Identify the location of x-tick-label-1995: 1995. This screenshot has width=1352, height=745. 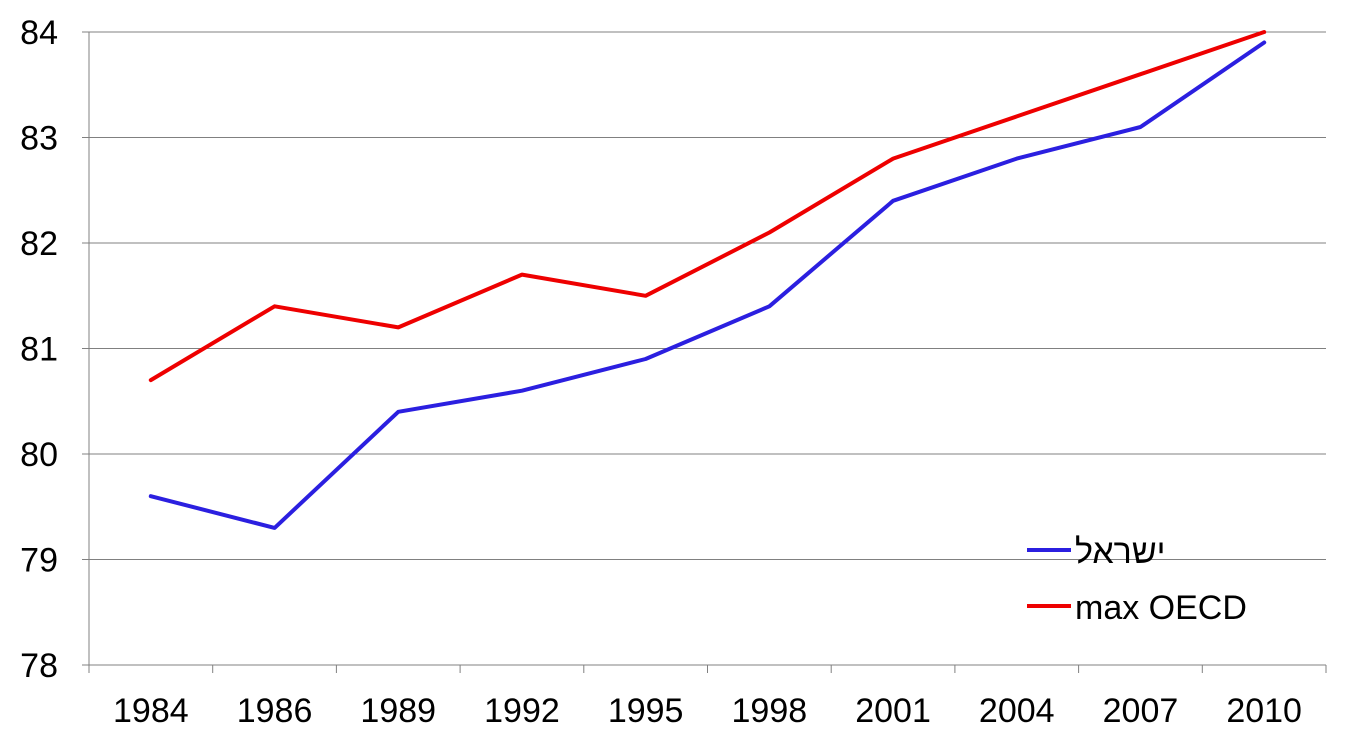
(646, 711).